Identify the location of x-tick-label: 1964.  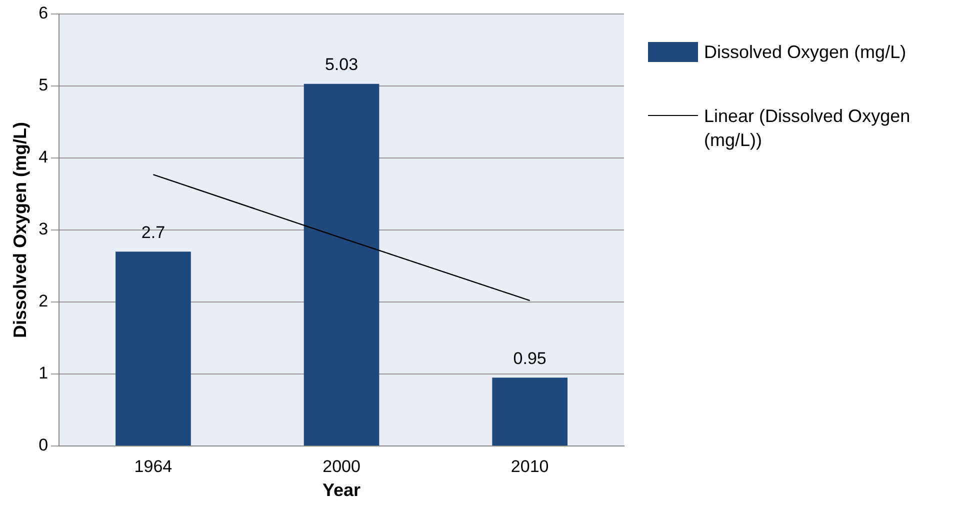
(153, 466).